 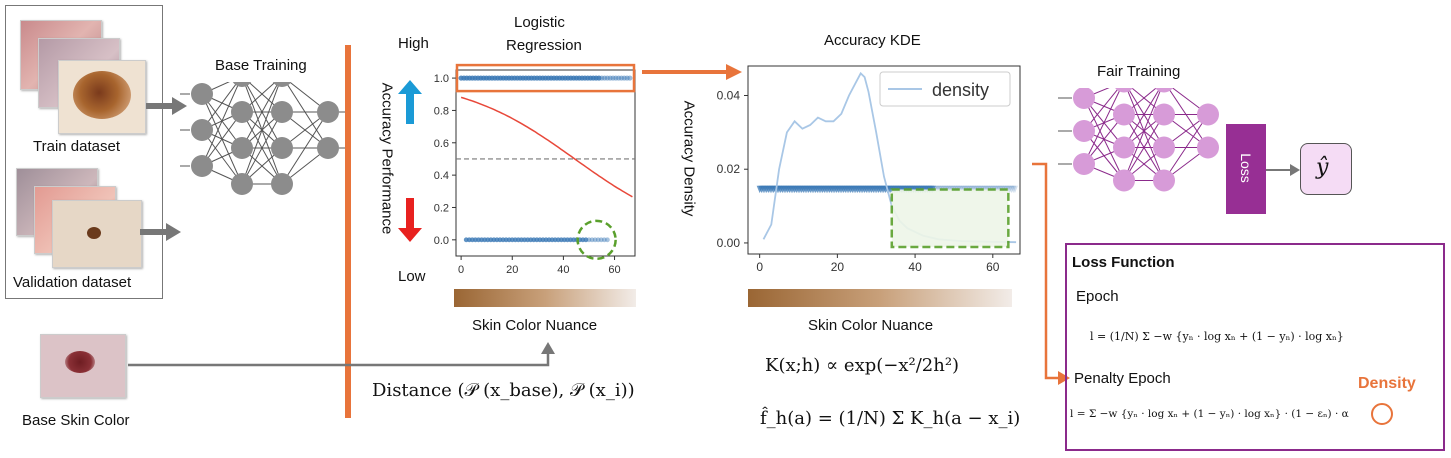 What do you see at coordinates (1382, 414) in the screenshot?
I see `density-highlight-circle` at bounding box center [1382, 414].